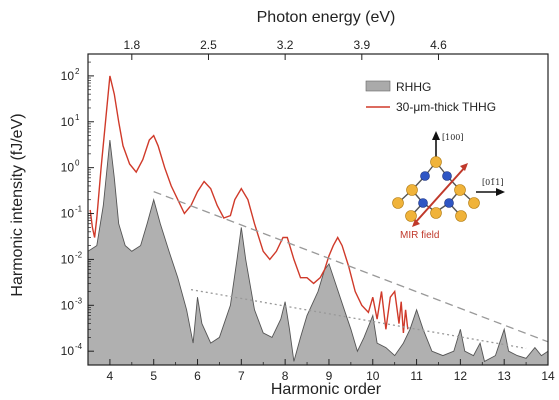 Image resolution: width=559 pixels, height=400 pixels. I want to click on up-arrow-head-icon, so click(436, 135).